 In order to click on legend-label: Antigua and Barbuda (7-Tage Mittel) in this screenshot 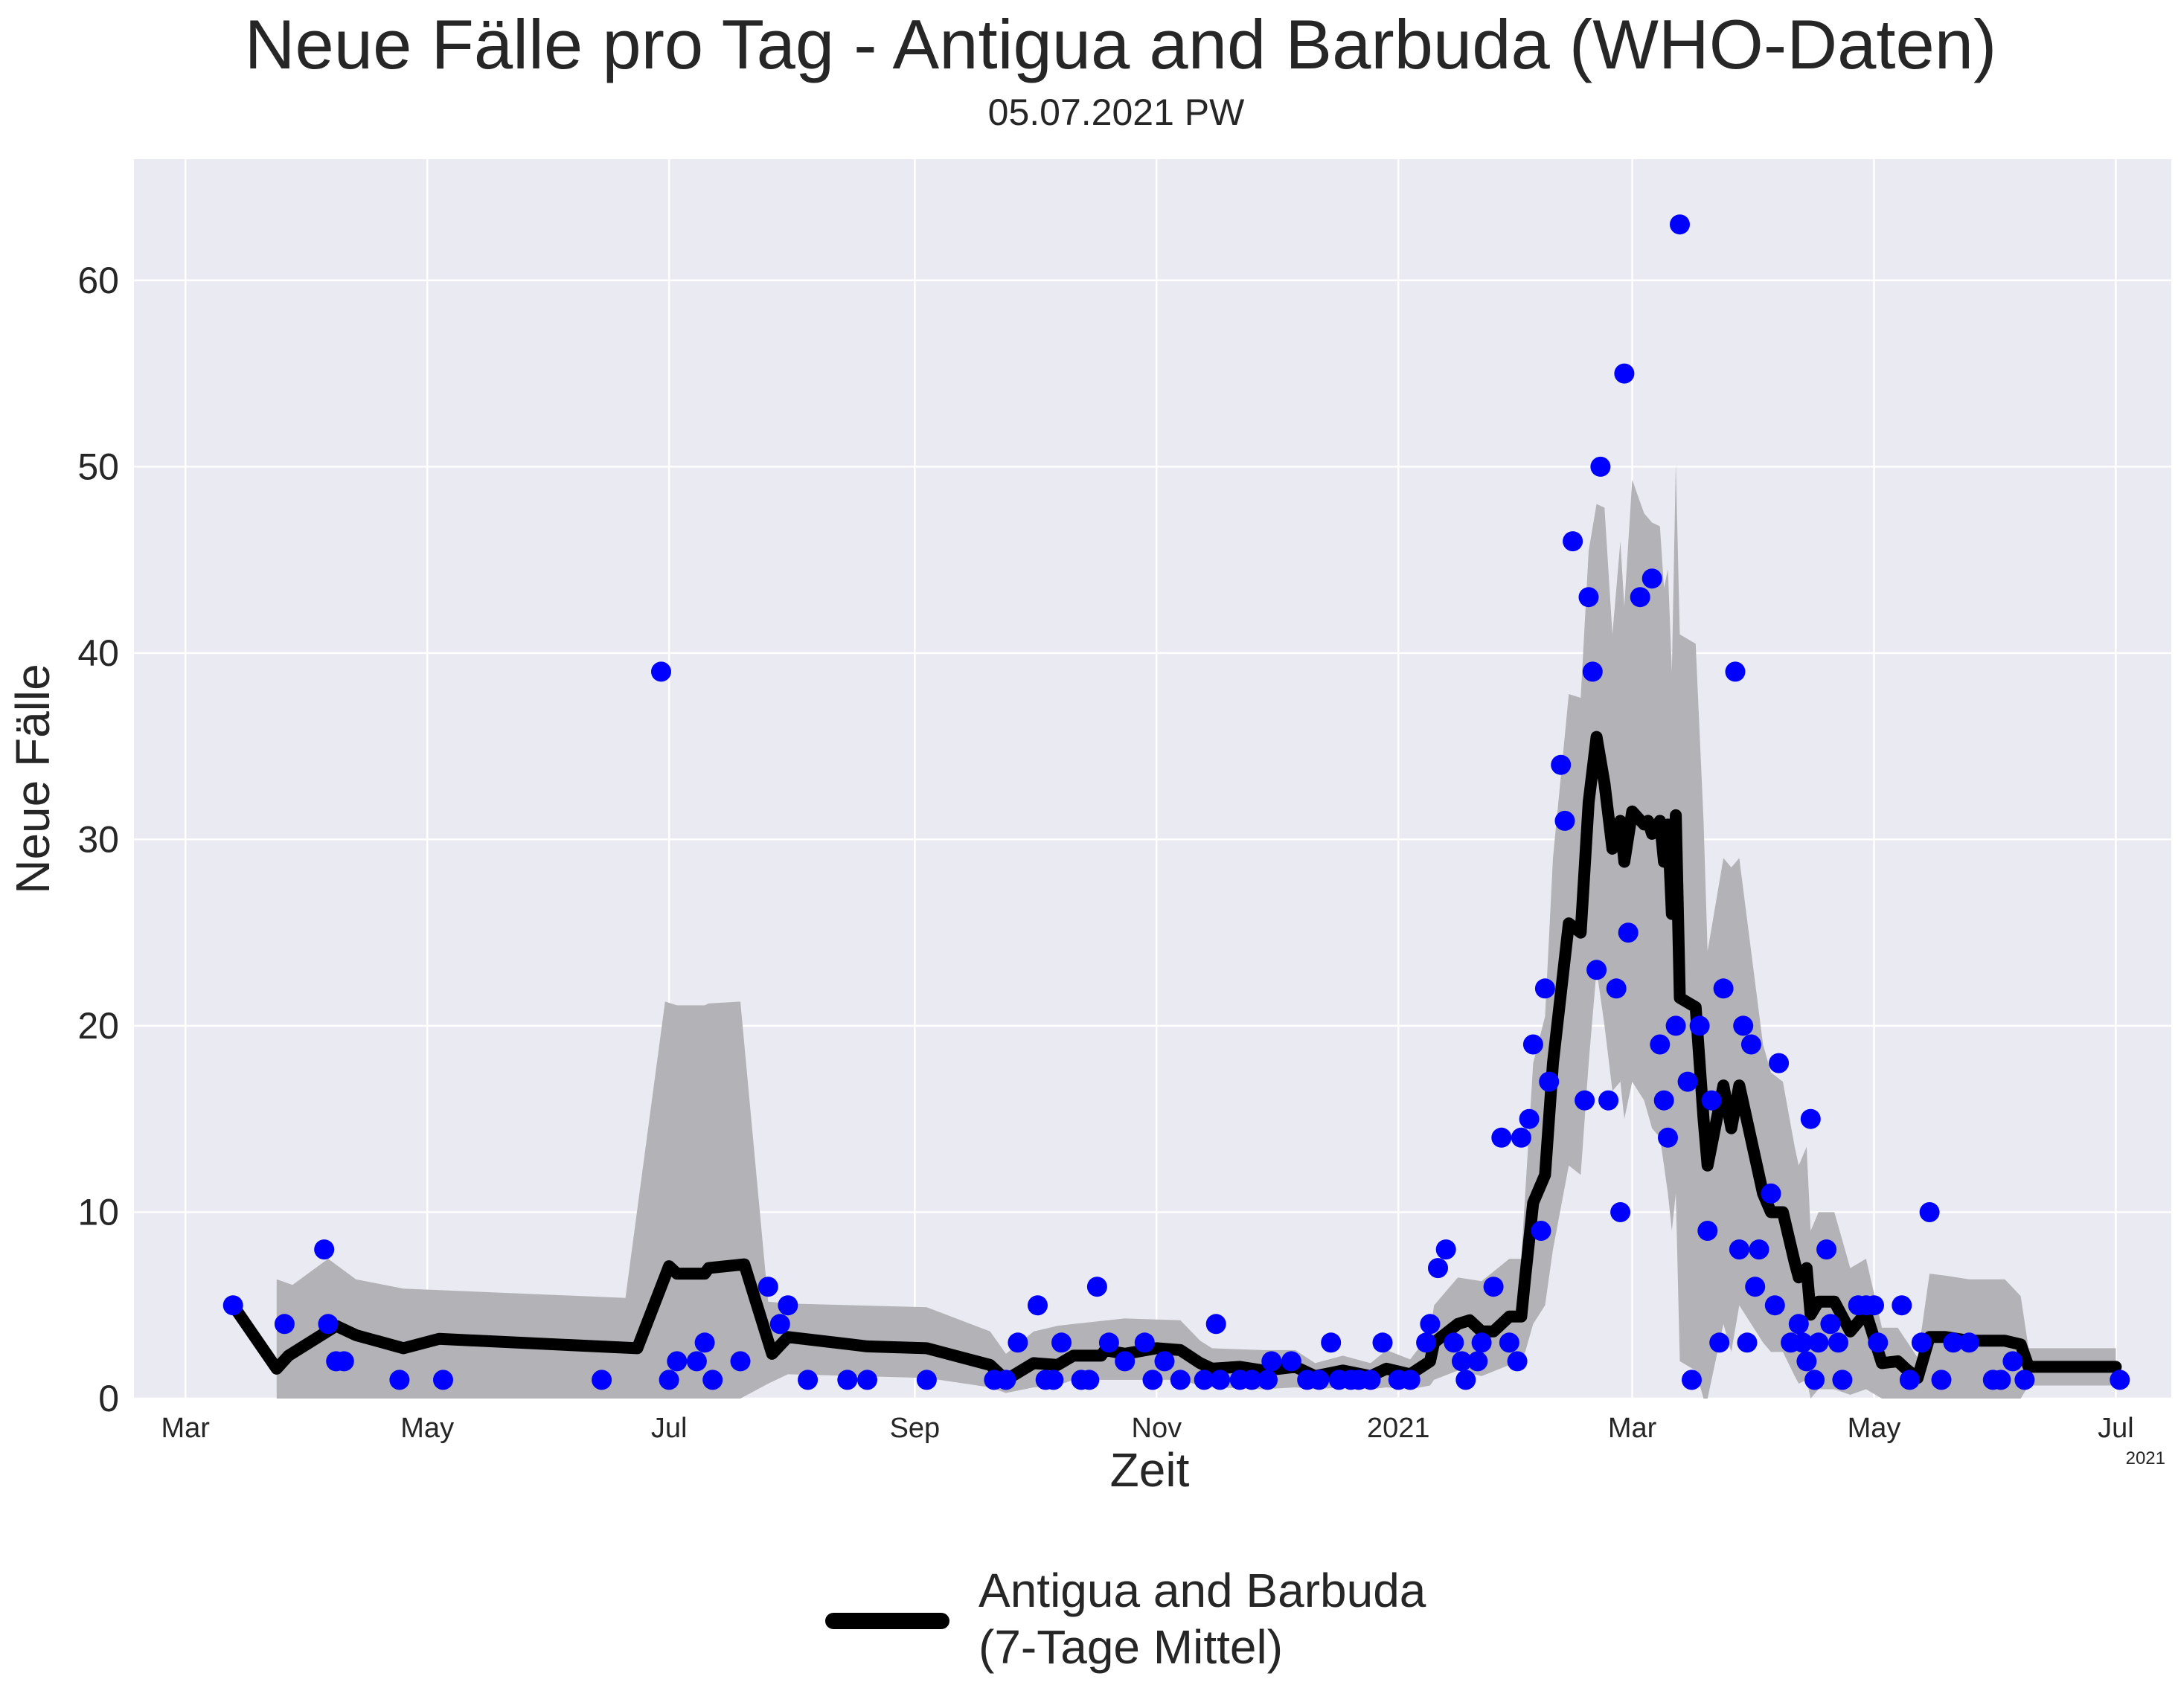, I will do `click(1202, 1619)`.